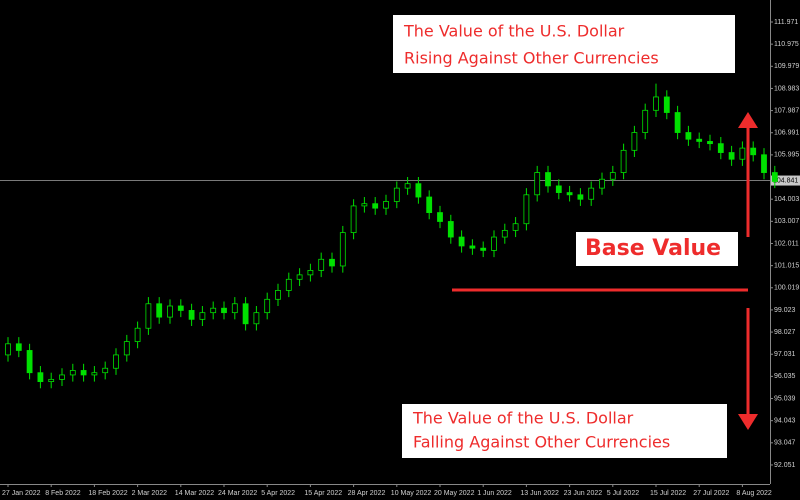  What do you see at coordinates (785, 398) in the screenshot?
I see `y-tick-label: 95.039` at bounding box center [785, 398].